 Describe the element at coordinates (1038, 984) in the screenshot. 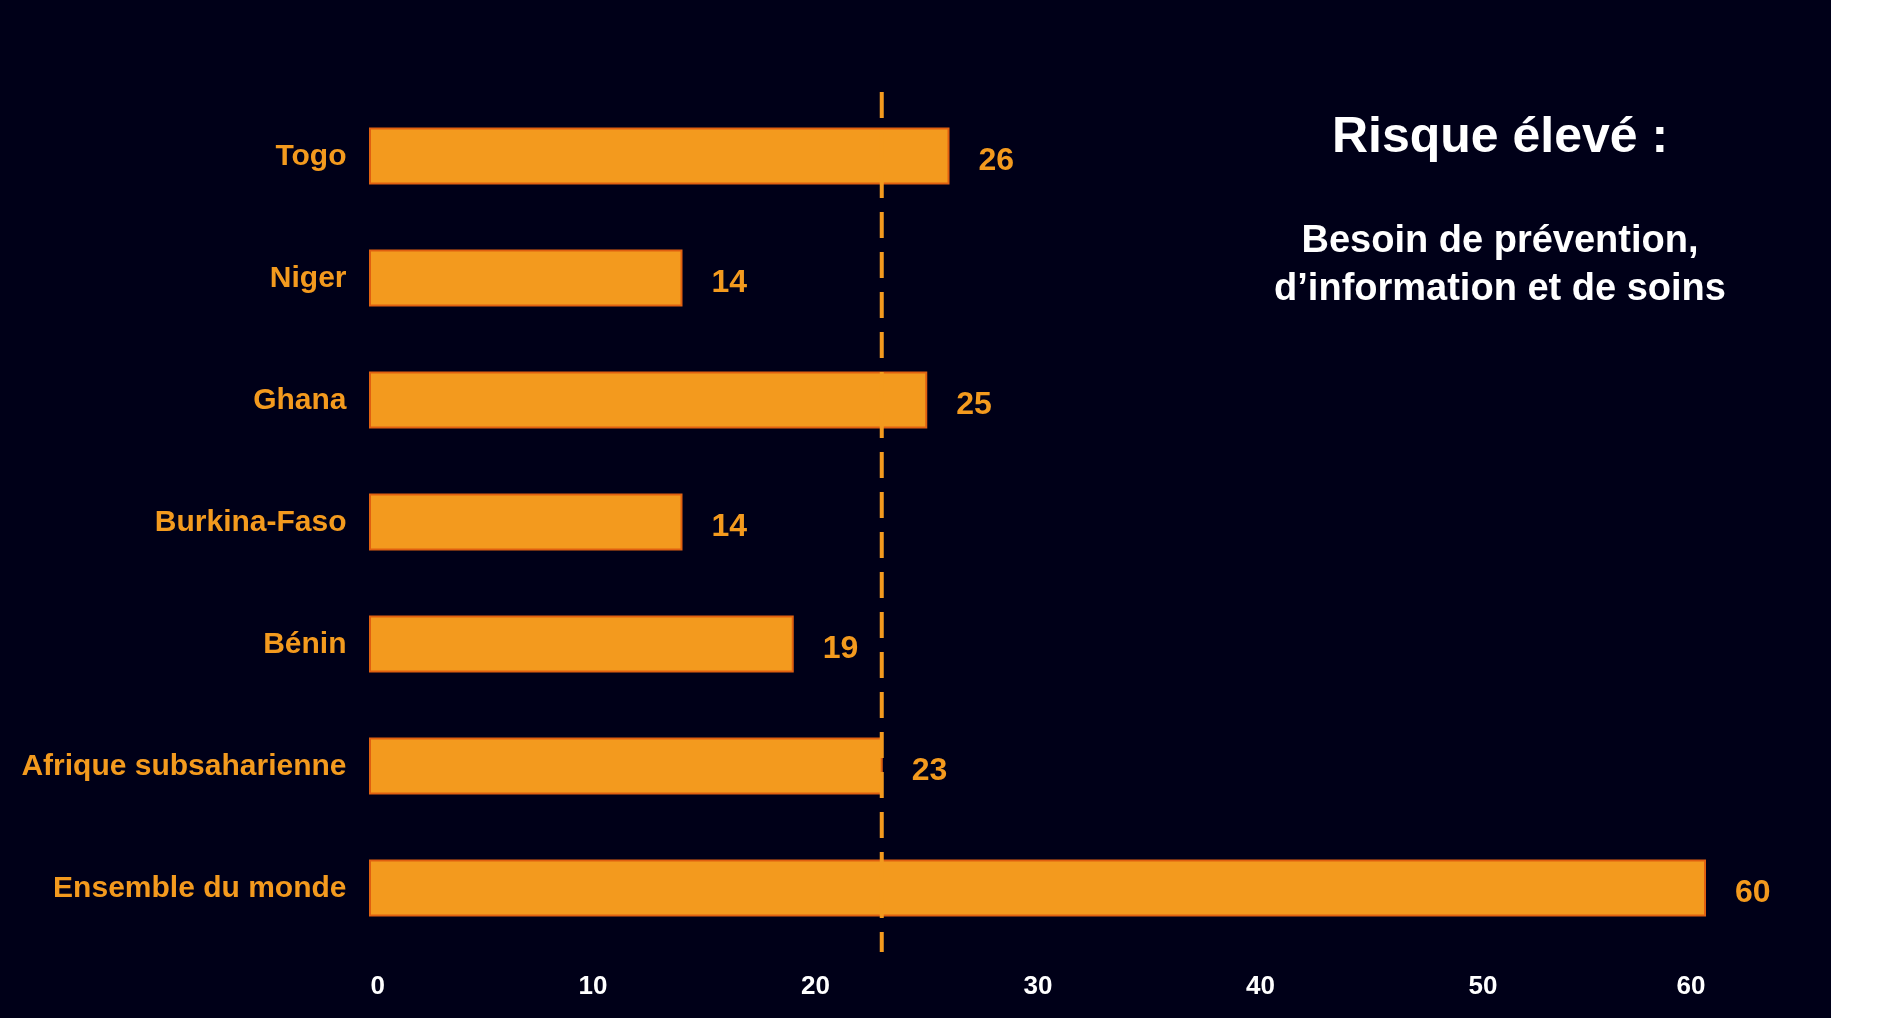

I see `x-tick-label: 30` at that location.